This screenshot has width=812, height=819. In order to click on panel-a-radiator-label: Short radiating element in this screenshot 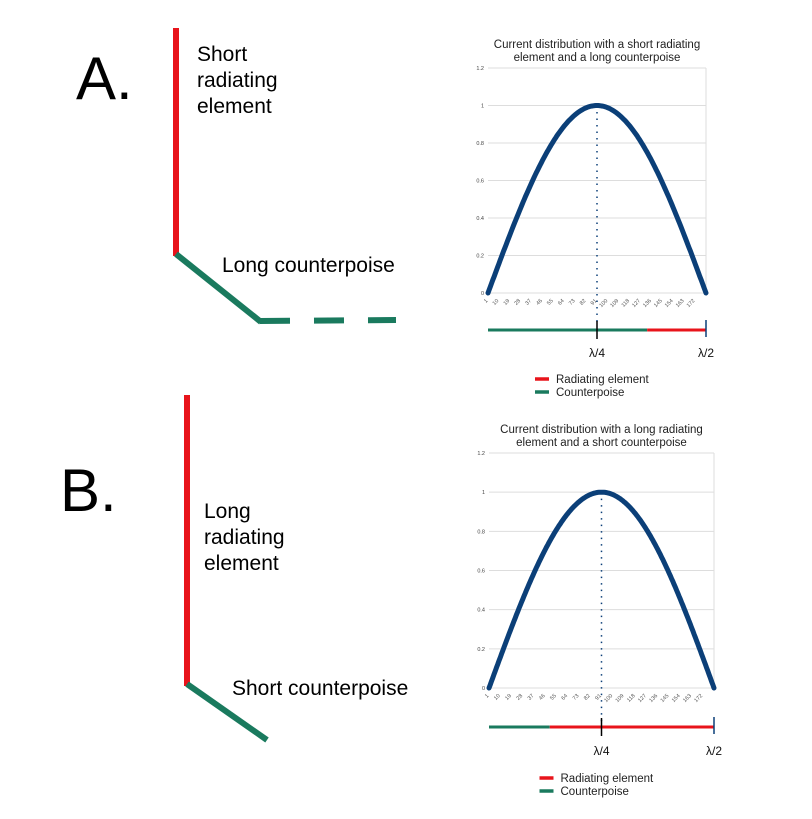, I will do `click(237, 80)`.